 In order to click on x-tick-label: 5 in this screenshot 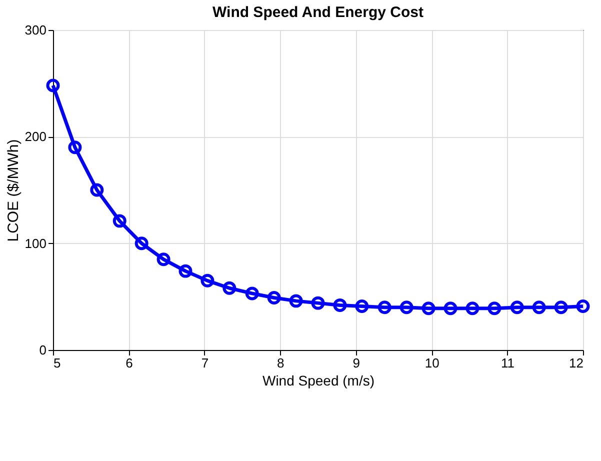, I will do `click(57, 363)`.